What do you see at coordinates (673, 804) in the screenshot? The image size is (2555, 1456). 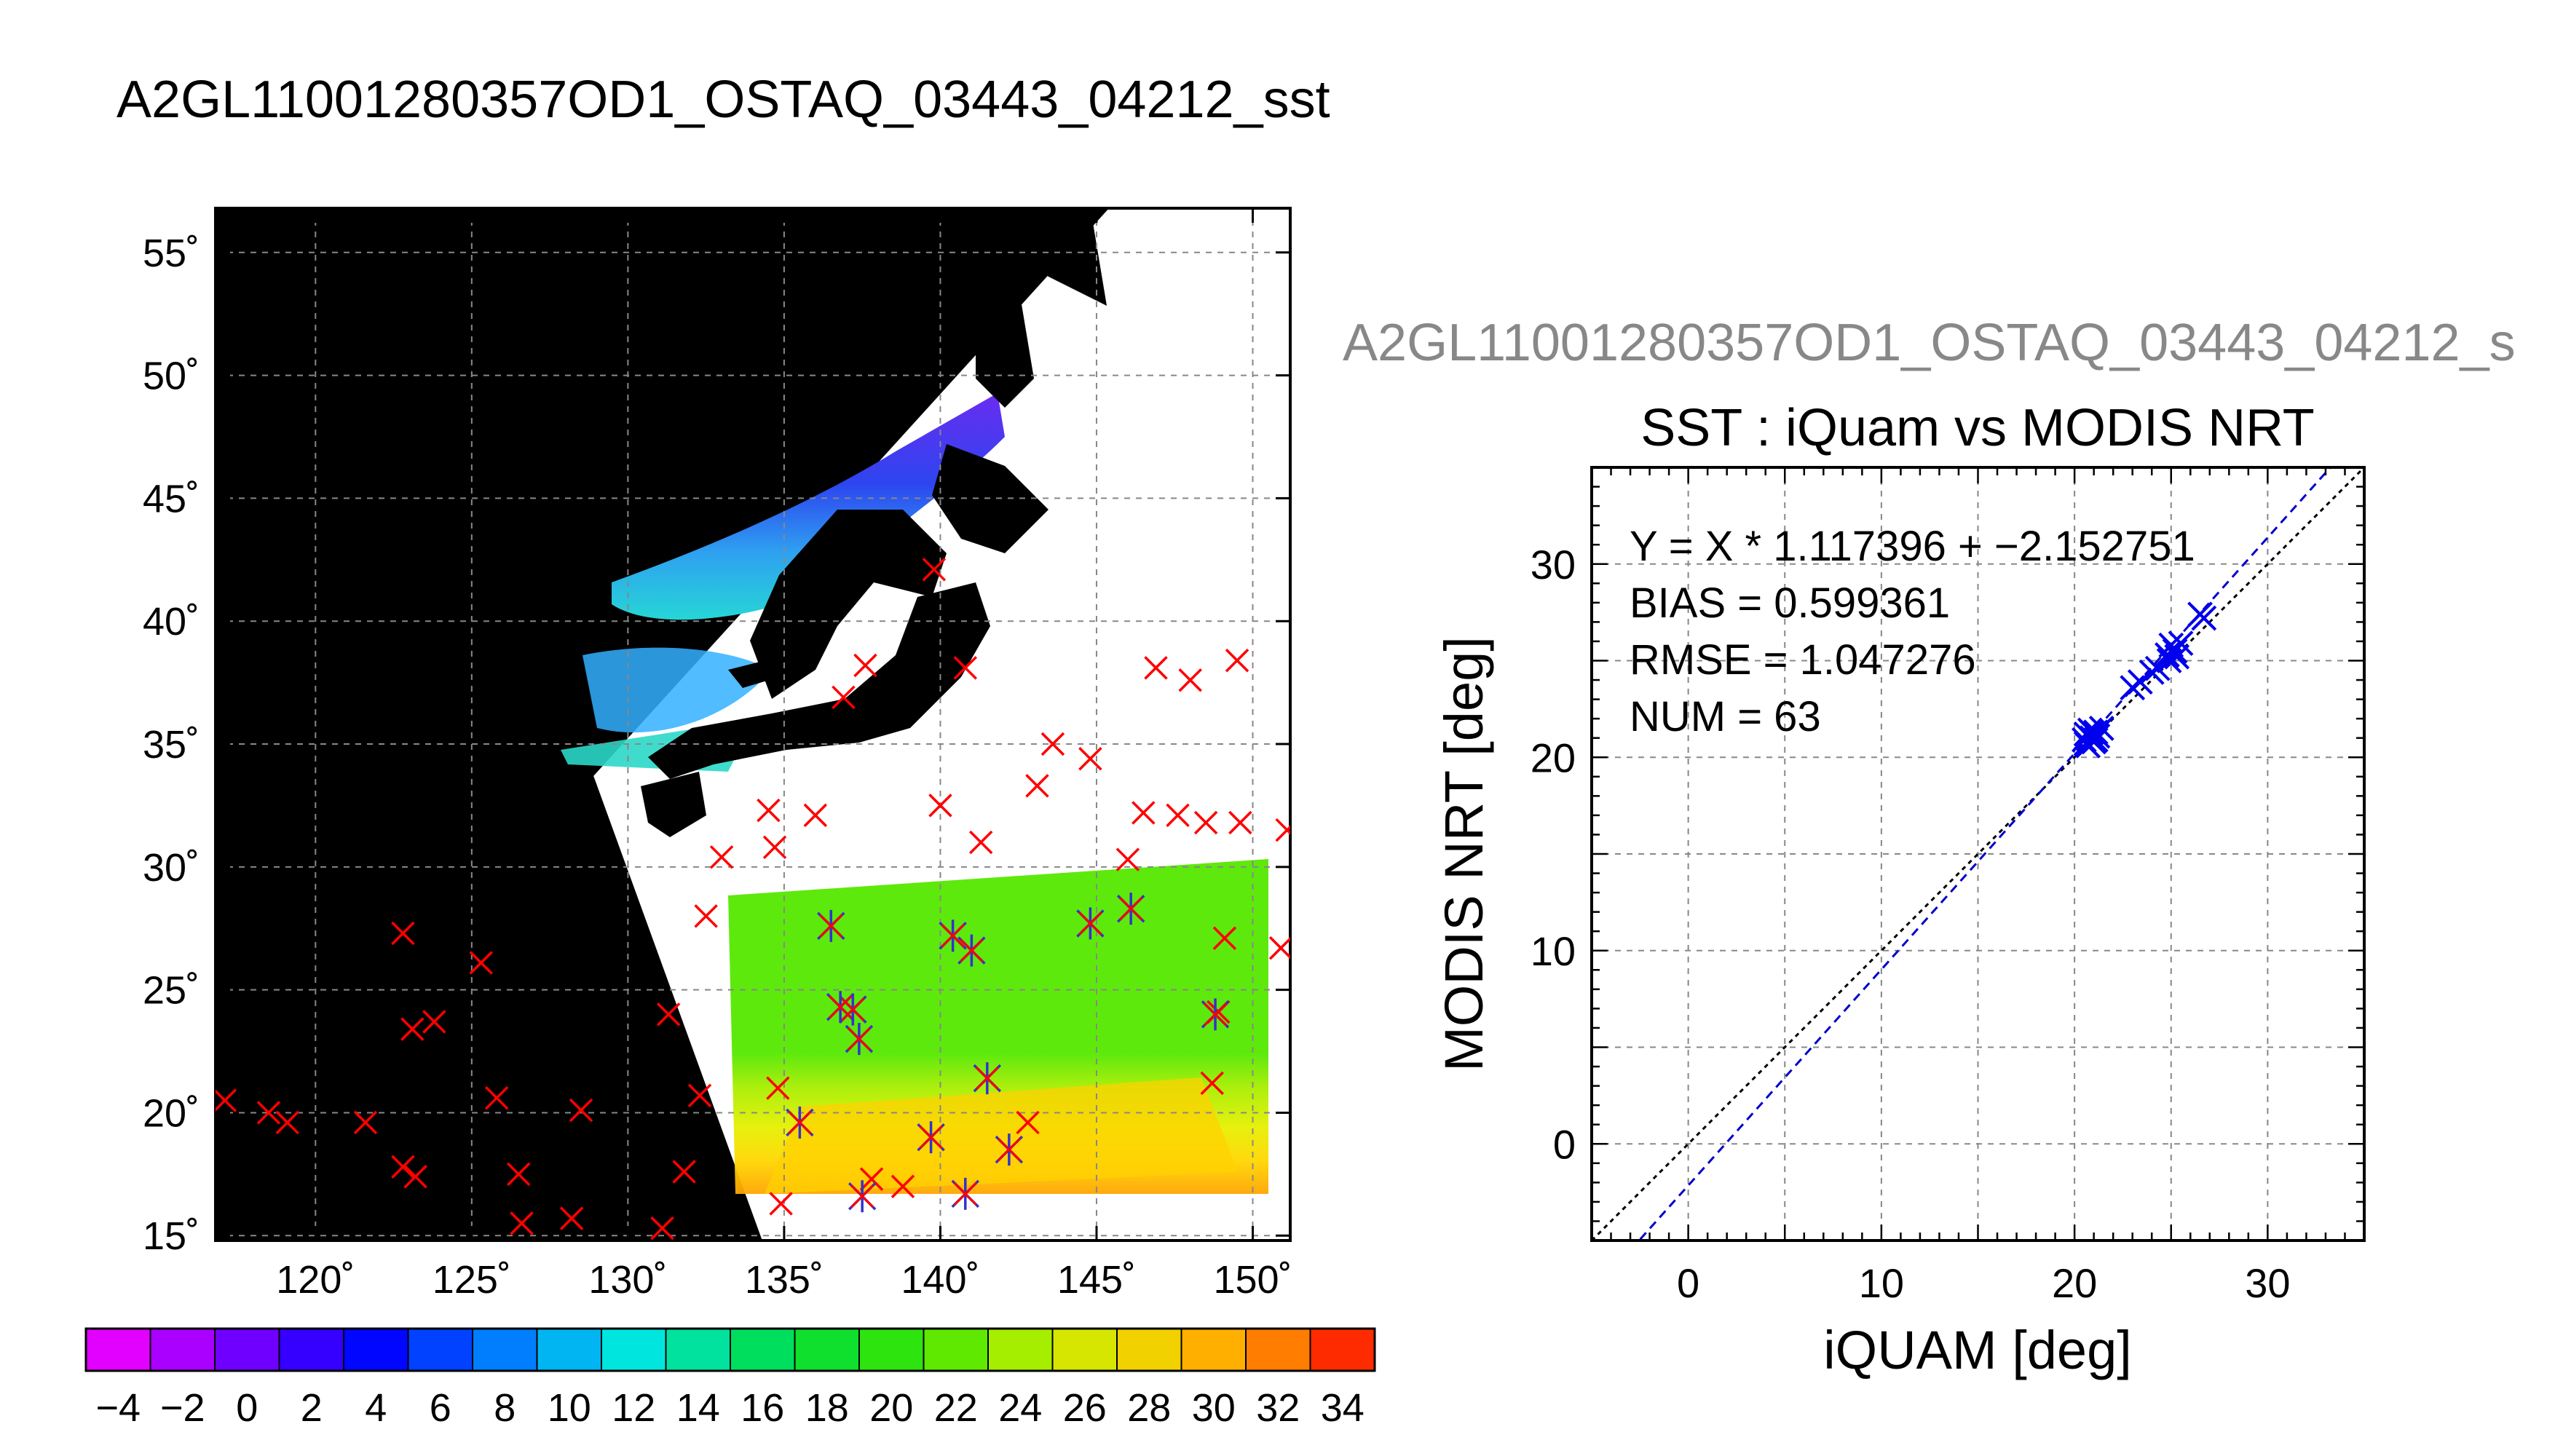 I see `land-kyushu` at bounding box center [673, 804].